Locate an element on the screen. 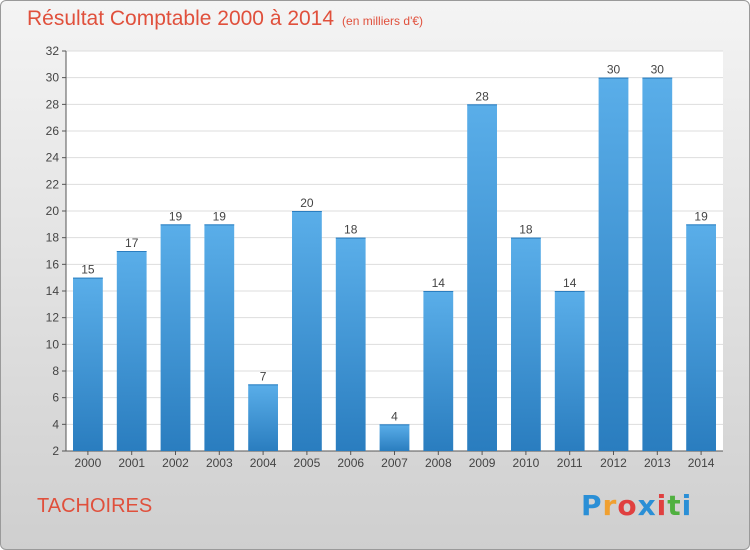  data-label: 7 is located at coordinates (263, 376).